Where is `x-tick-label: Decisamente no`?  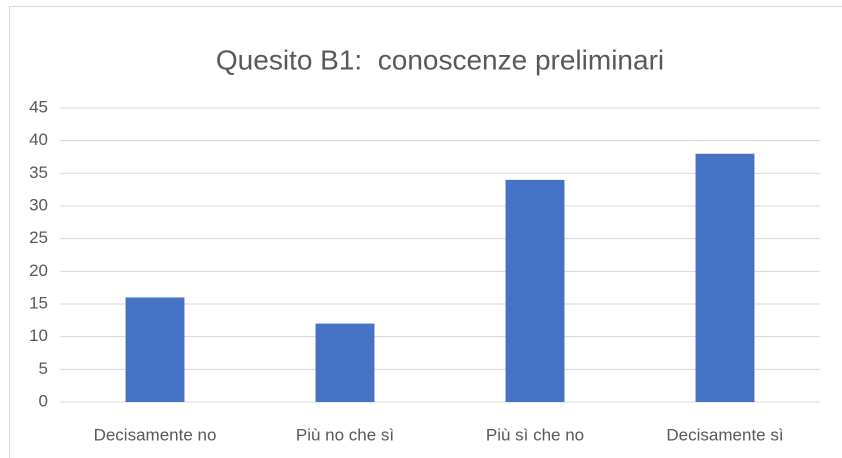
x-tick-label: Decisamente no is located at coordinates (155, 434).